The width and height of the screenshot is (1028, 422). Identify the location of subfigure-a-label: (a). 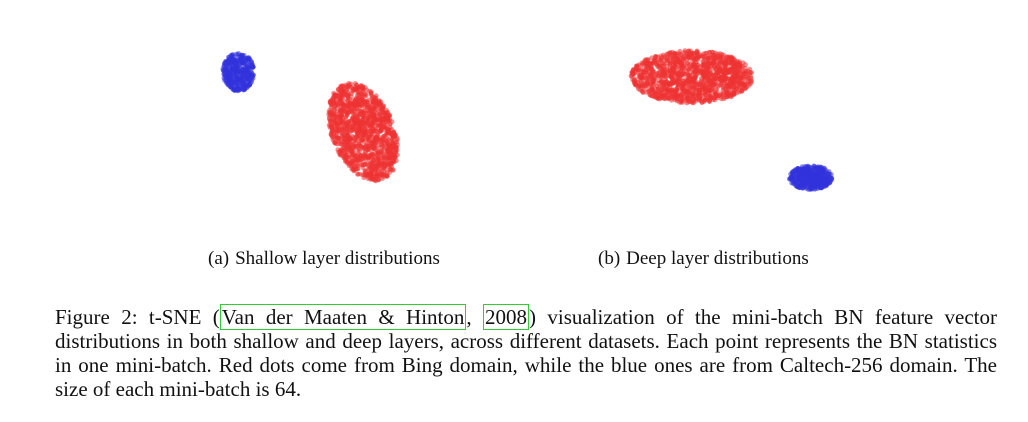
(219, 258).